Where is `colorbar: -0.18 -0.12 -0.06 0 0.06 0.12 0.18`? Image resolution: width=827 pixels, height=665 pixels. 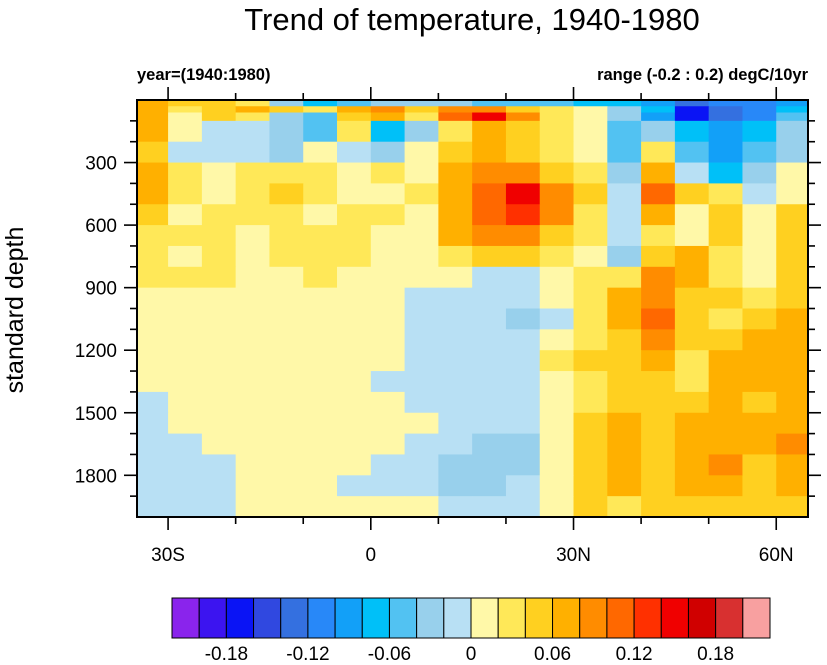 colorbar: -0.18 -0.12 -0.06 0 0.06 0.12 0.18 is located at coordinates (471, 631).